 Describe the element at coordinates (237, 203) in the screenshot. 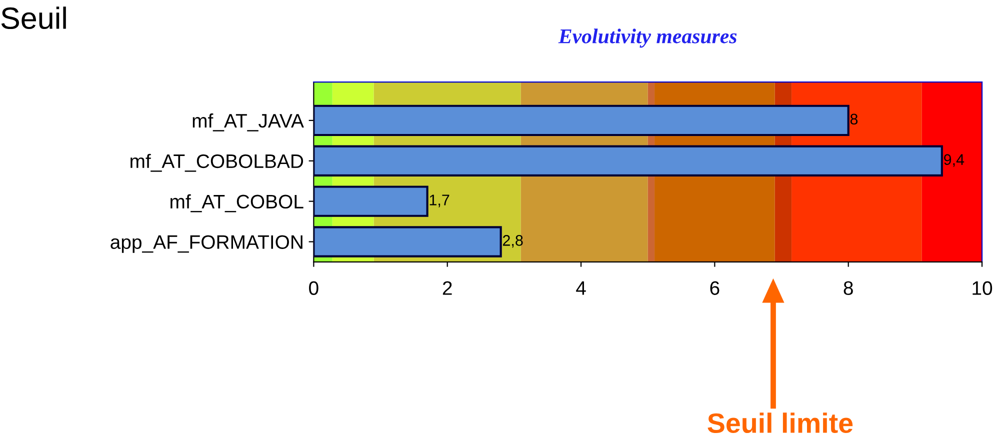

I see `y-tick-label: mf_AT_COBOL` at that location.